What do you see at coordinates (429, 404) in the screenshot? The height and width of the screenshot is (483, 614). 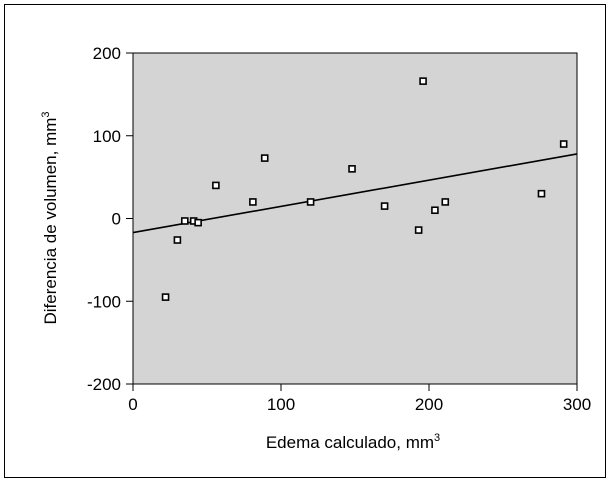 I see `x-tick-label: 200` at bounding box center [429, 404].